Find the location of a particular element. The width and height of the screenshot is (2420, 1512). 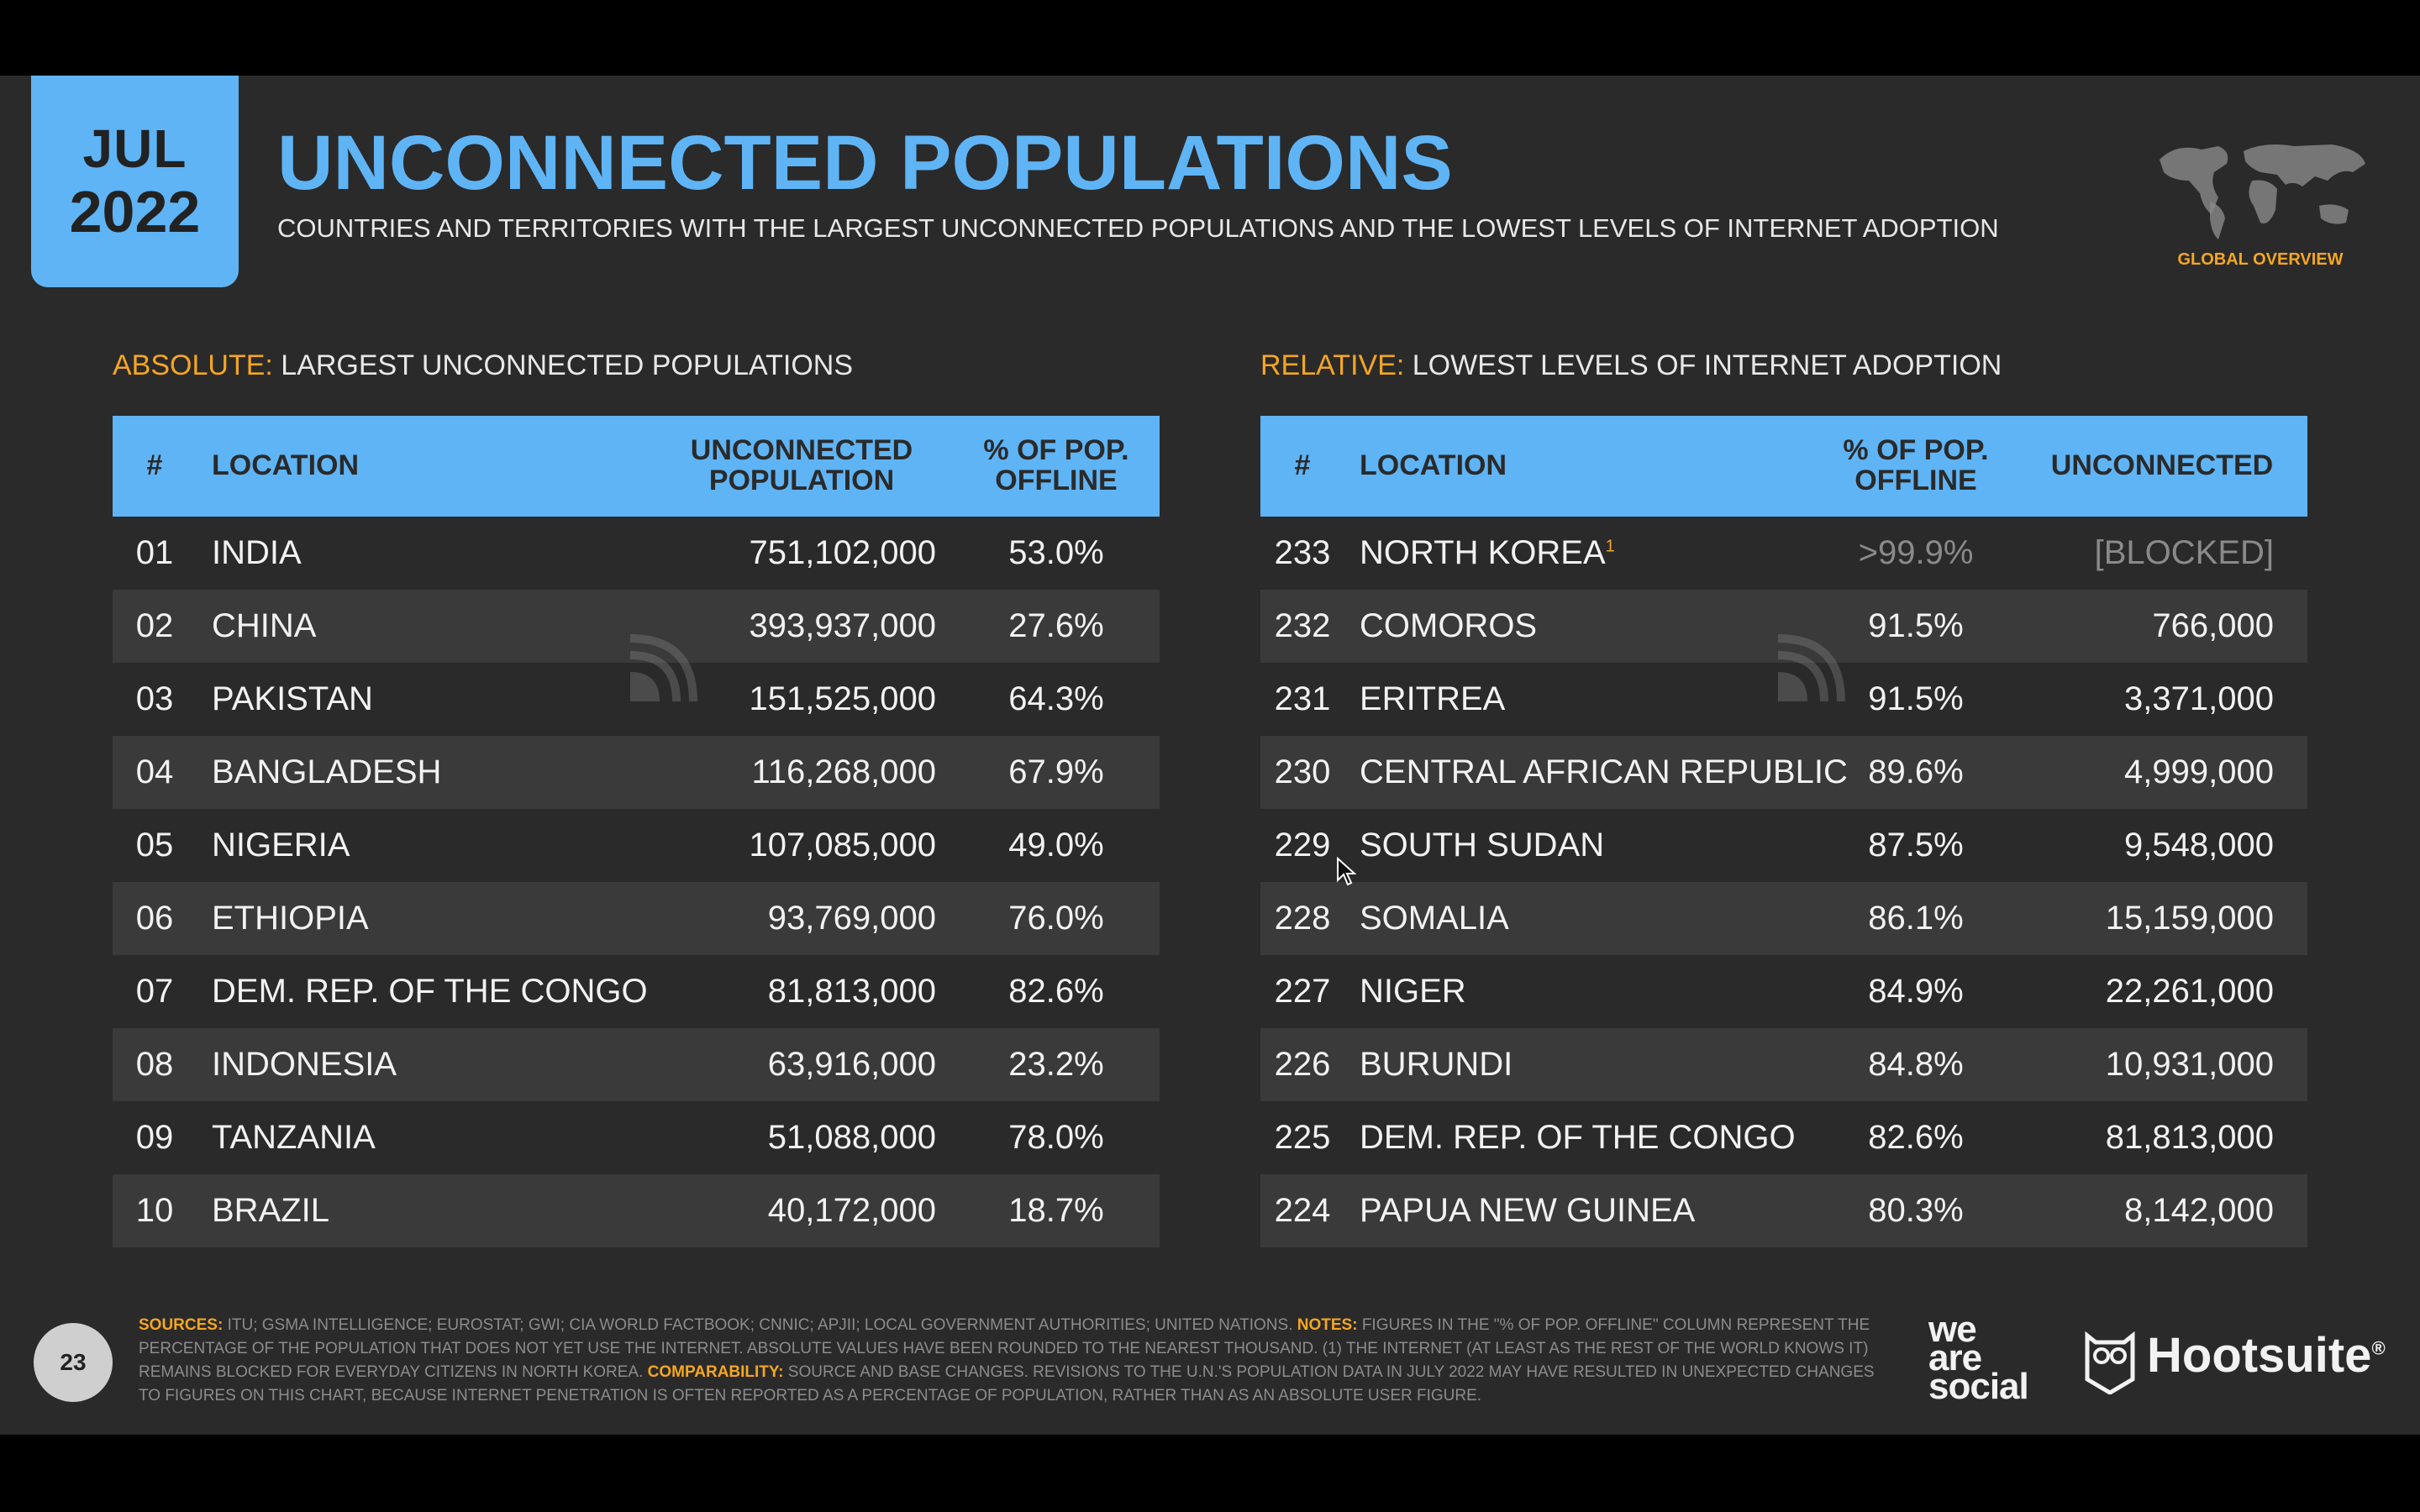

relative-table-header: # LOCATION % OF POP. OFFLINE UNCONNECTED is located at coordinates (1784, 466).